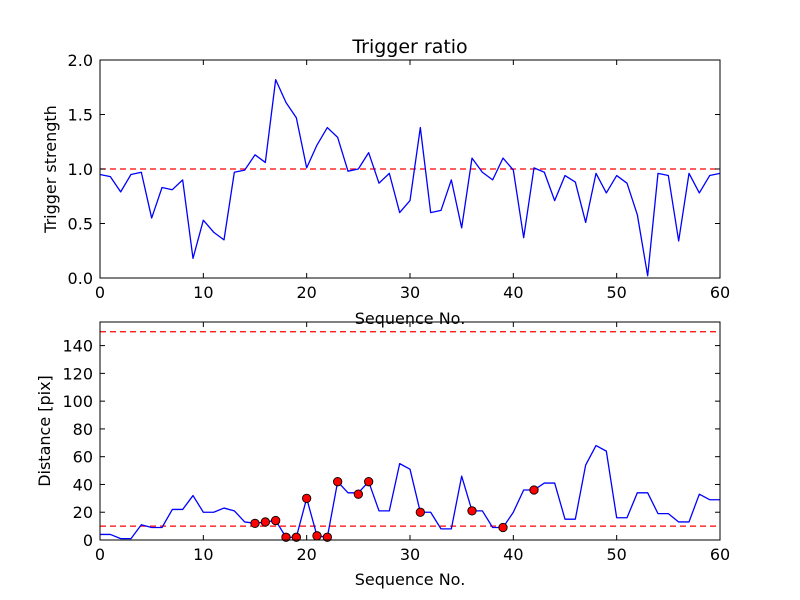 This screenshot has width=800, height=600. Describe the element at coordinates (100, 292) in the screenshot. I see `top-x-tick-label: 0` at that location.